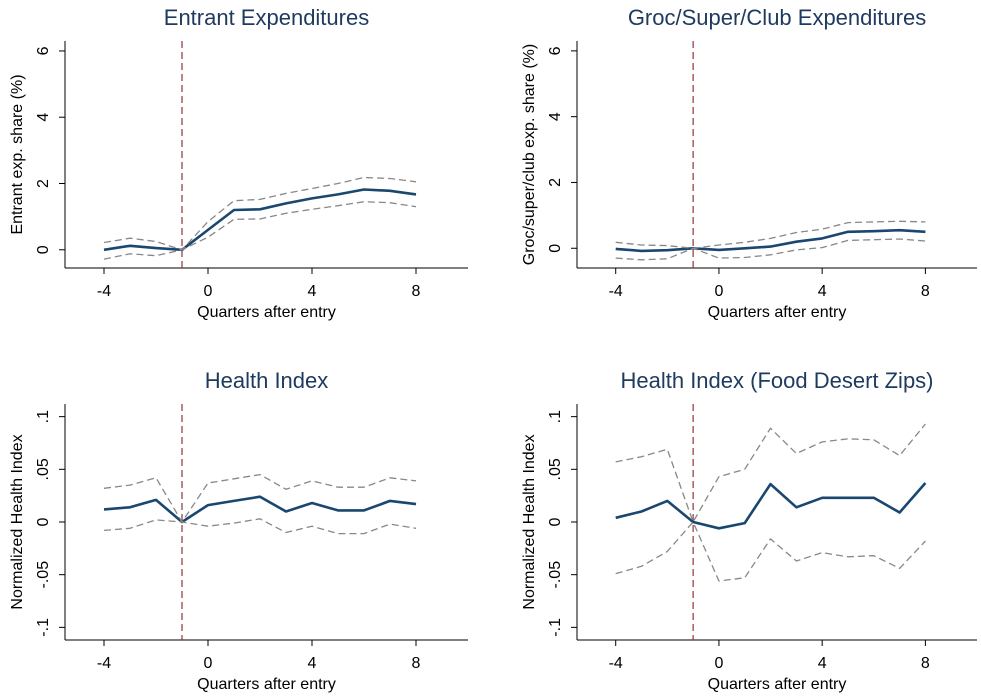  I want to click on panel-title: Health Index, so click(267, 380).